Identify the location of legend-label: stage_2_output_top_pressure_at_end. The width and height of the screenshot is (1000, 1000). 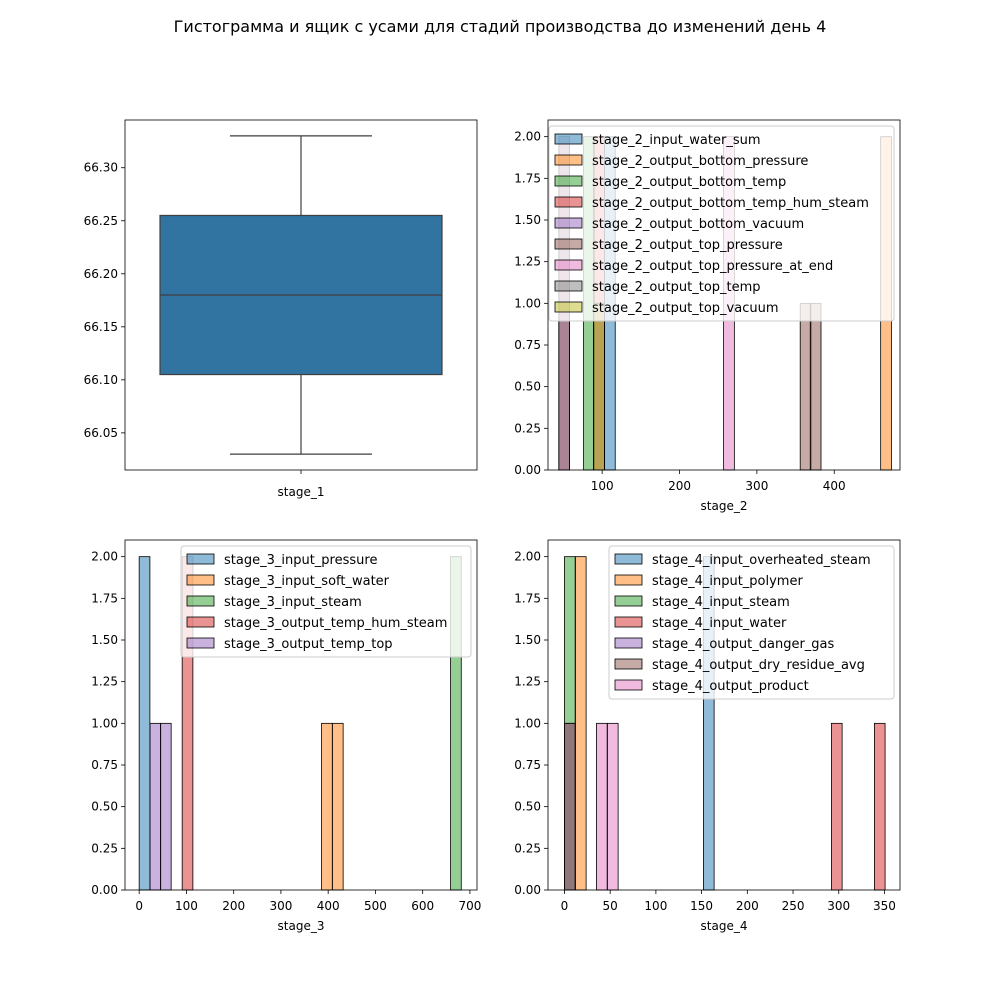
(712, 266).